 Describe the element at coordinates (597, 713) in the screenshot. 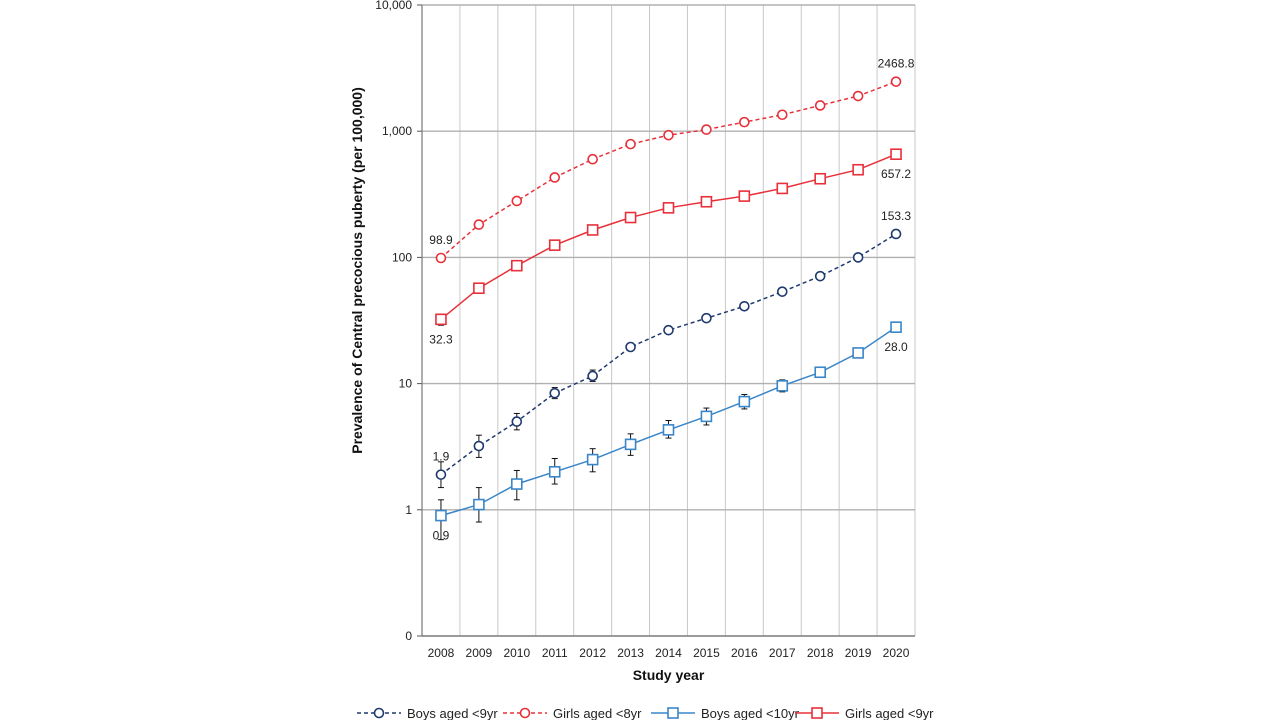

I see `legend-label: Girls aged <8yr` at that location.